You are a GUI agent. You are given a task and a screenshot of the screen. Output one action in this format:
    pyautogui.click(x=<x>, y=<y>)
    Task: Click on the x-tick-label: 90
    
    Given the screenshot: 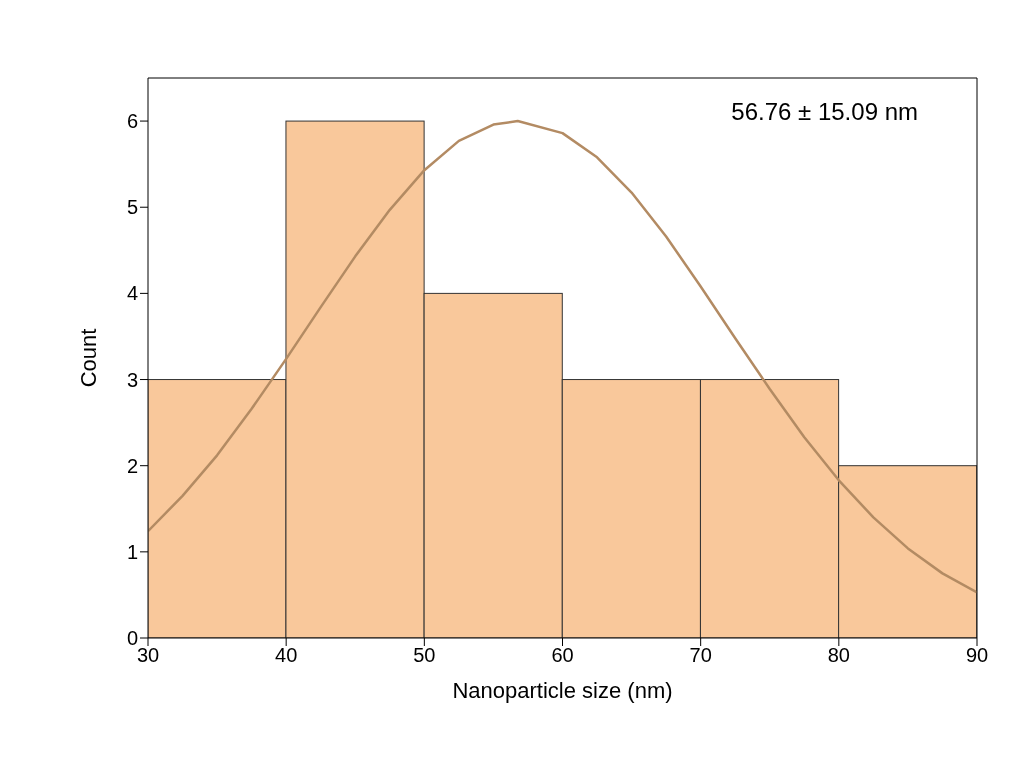 What is the action you would take?
    pyautogui.click(x=977, y=655)
    